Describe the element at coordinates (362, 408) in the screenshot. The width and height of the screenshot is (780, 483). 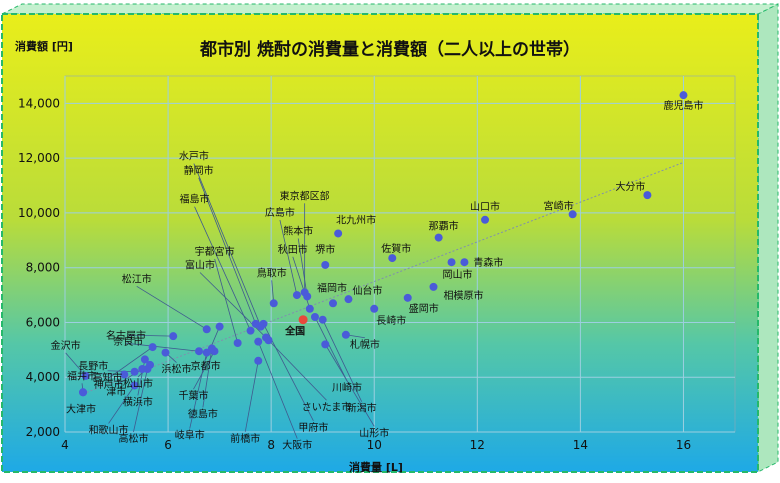
I see `point-label: 新潟市` at that location.